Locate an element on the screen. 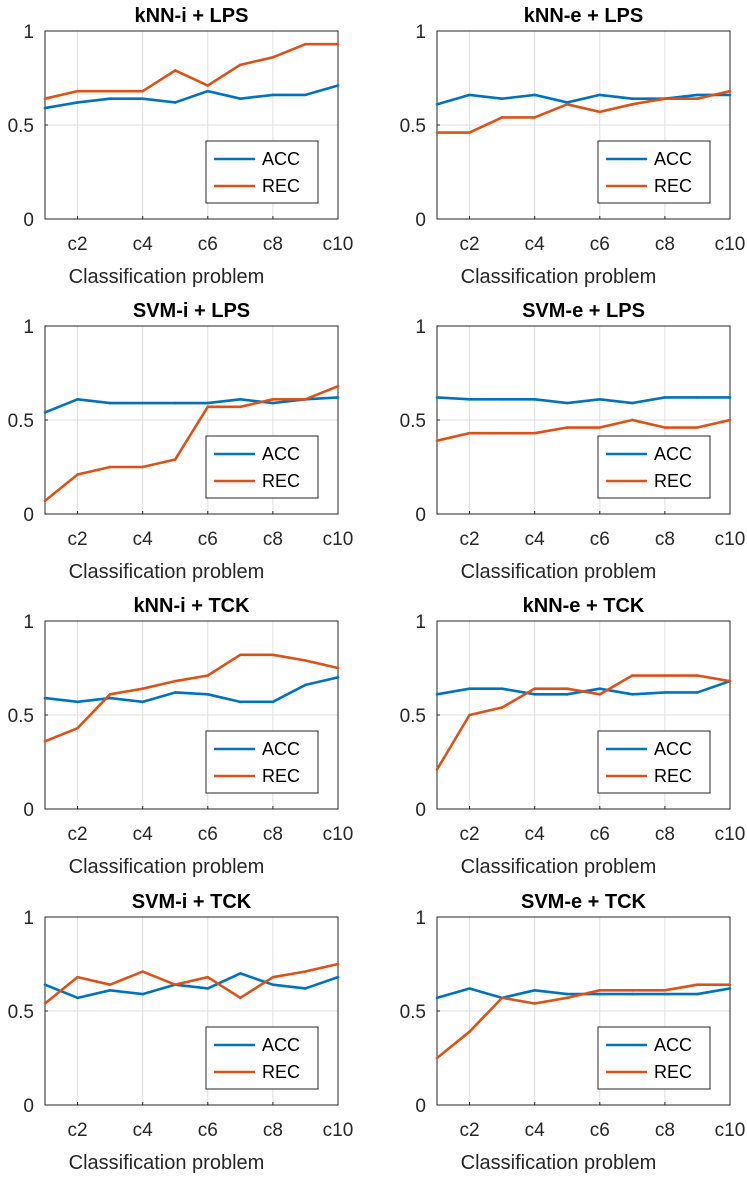 This screenshot has width=747, height=1179. y-tick-label: 0 is located at coordinates (420, 1106).